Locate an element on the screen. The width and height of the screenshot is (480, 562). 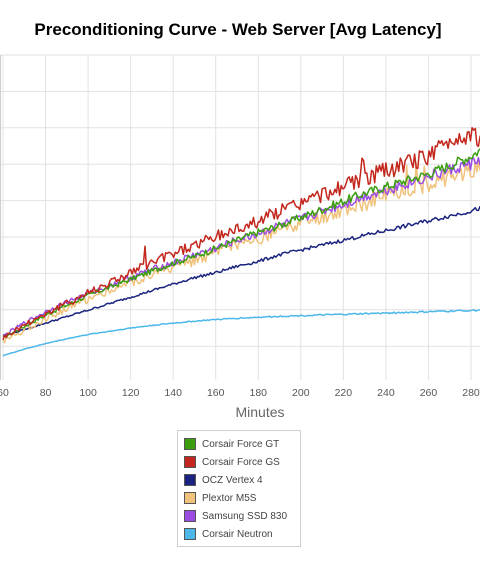
legend-item: Corsair Force GS is located at coordinates (242, 462).